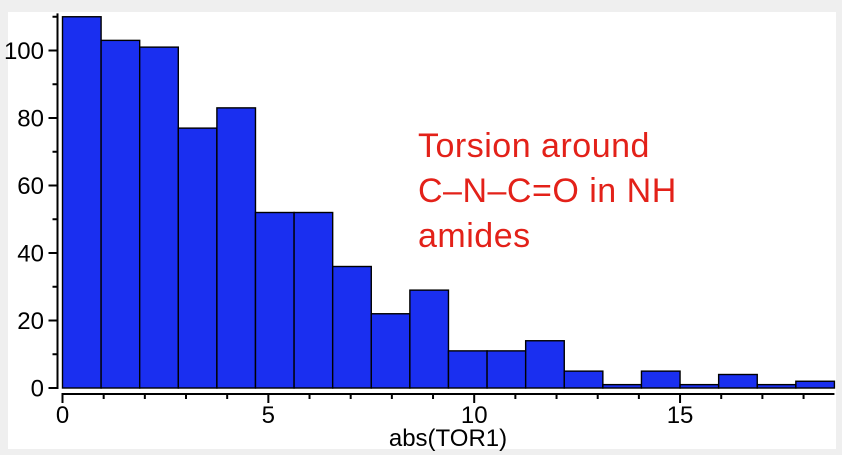 This screenshot has height=455, width=842. I want to click on annotation-line-3: amides, so click(474, 236).